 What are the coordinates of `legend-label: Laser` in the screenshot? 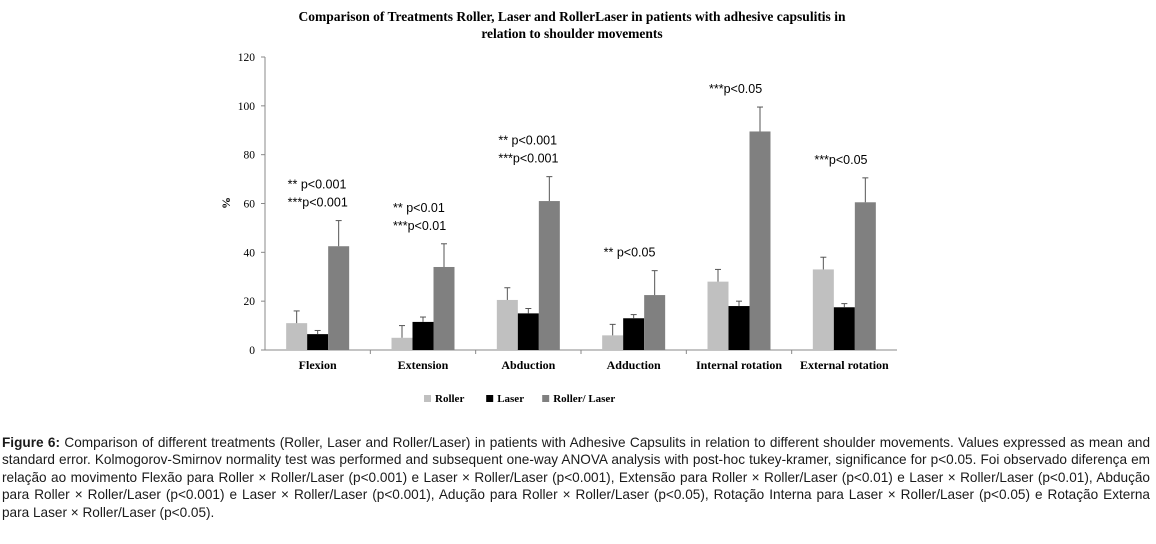 It's located at (510, 399).